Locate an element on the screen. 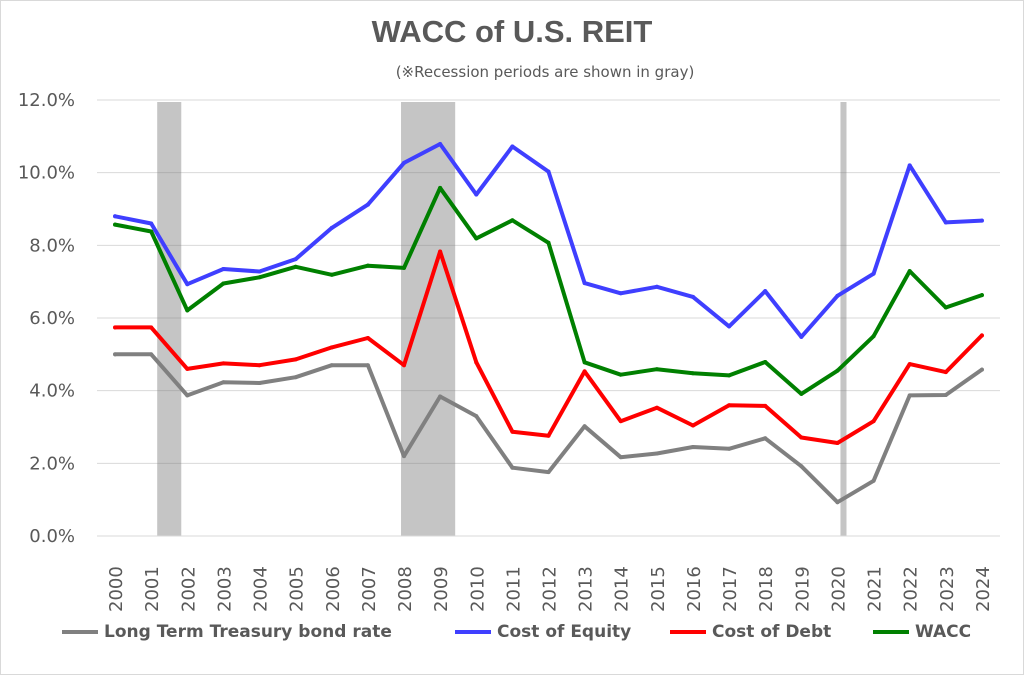 This screenshot has height=675, width=1024. x-tick-label: 2000 is located at coordinates (116, 589).